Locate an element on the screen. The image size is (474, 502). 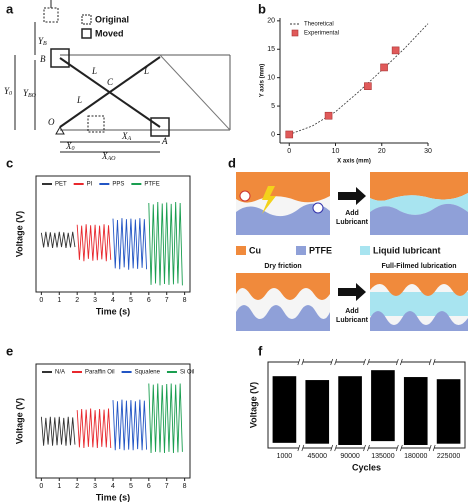
x-tick-label: 8 is located at coordinates (185, 486).